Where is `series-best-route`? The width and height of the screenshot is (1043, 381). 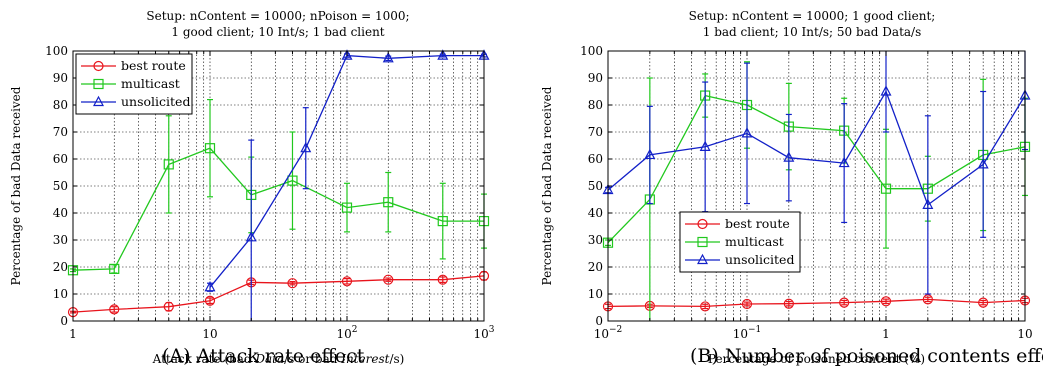
series-best-route is located at coordinates (816, 303).